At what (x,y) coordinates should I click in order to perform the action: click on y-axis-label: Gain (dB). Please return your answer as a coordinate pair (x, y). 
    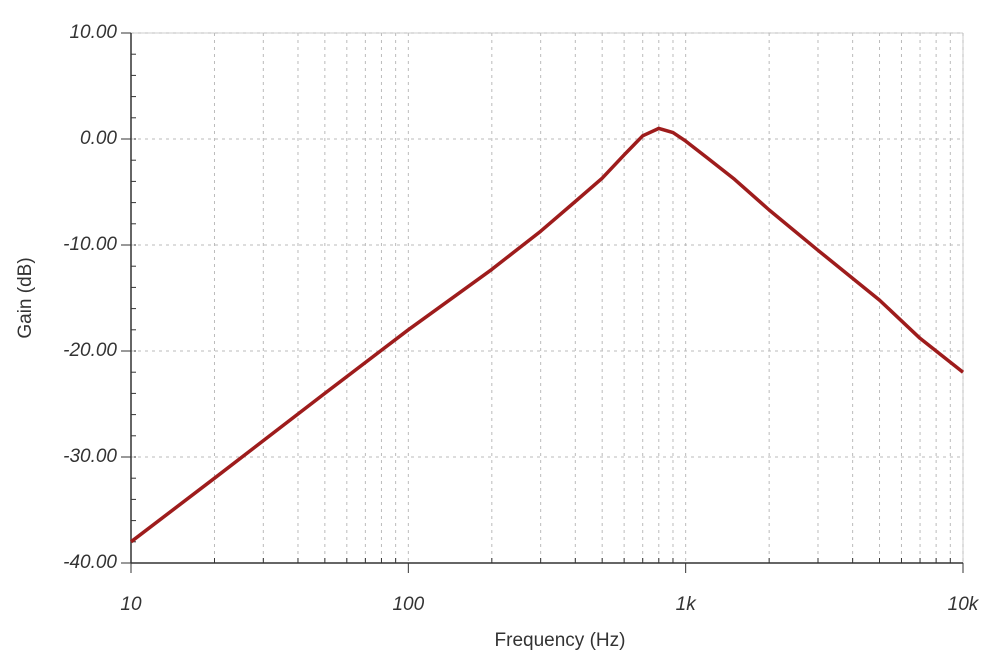
    Looking at the image, I should click on (25, 297).